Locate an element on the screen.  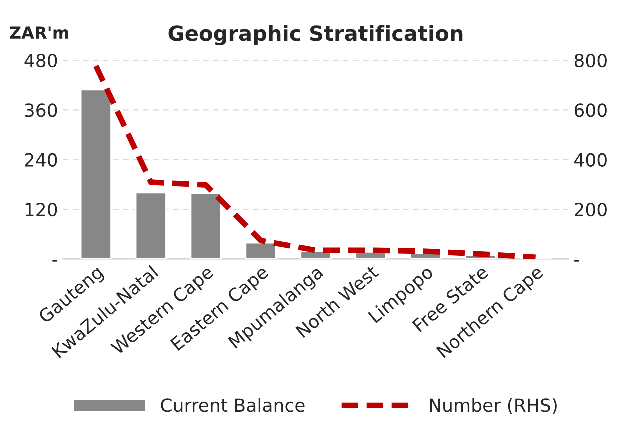
y-tick-label: 360 is located at coordinates (41, 111).